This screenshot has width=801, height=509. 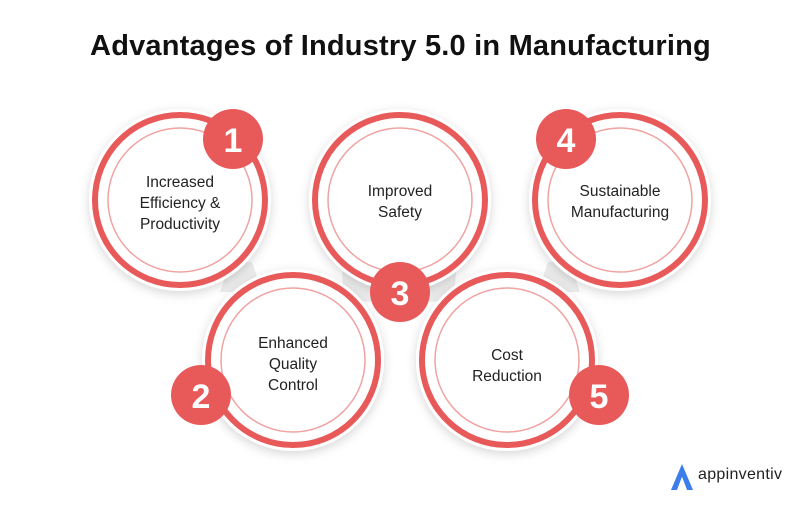 I want to click on item-2-label: Enhanced Quality Control, so click(x=293, y=364).